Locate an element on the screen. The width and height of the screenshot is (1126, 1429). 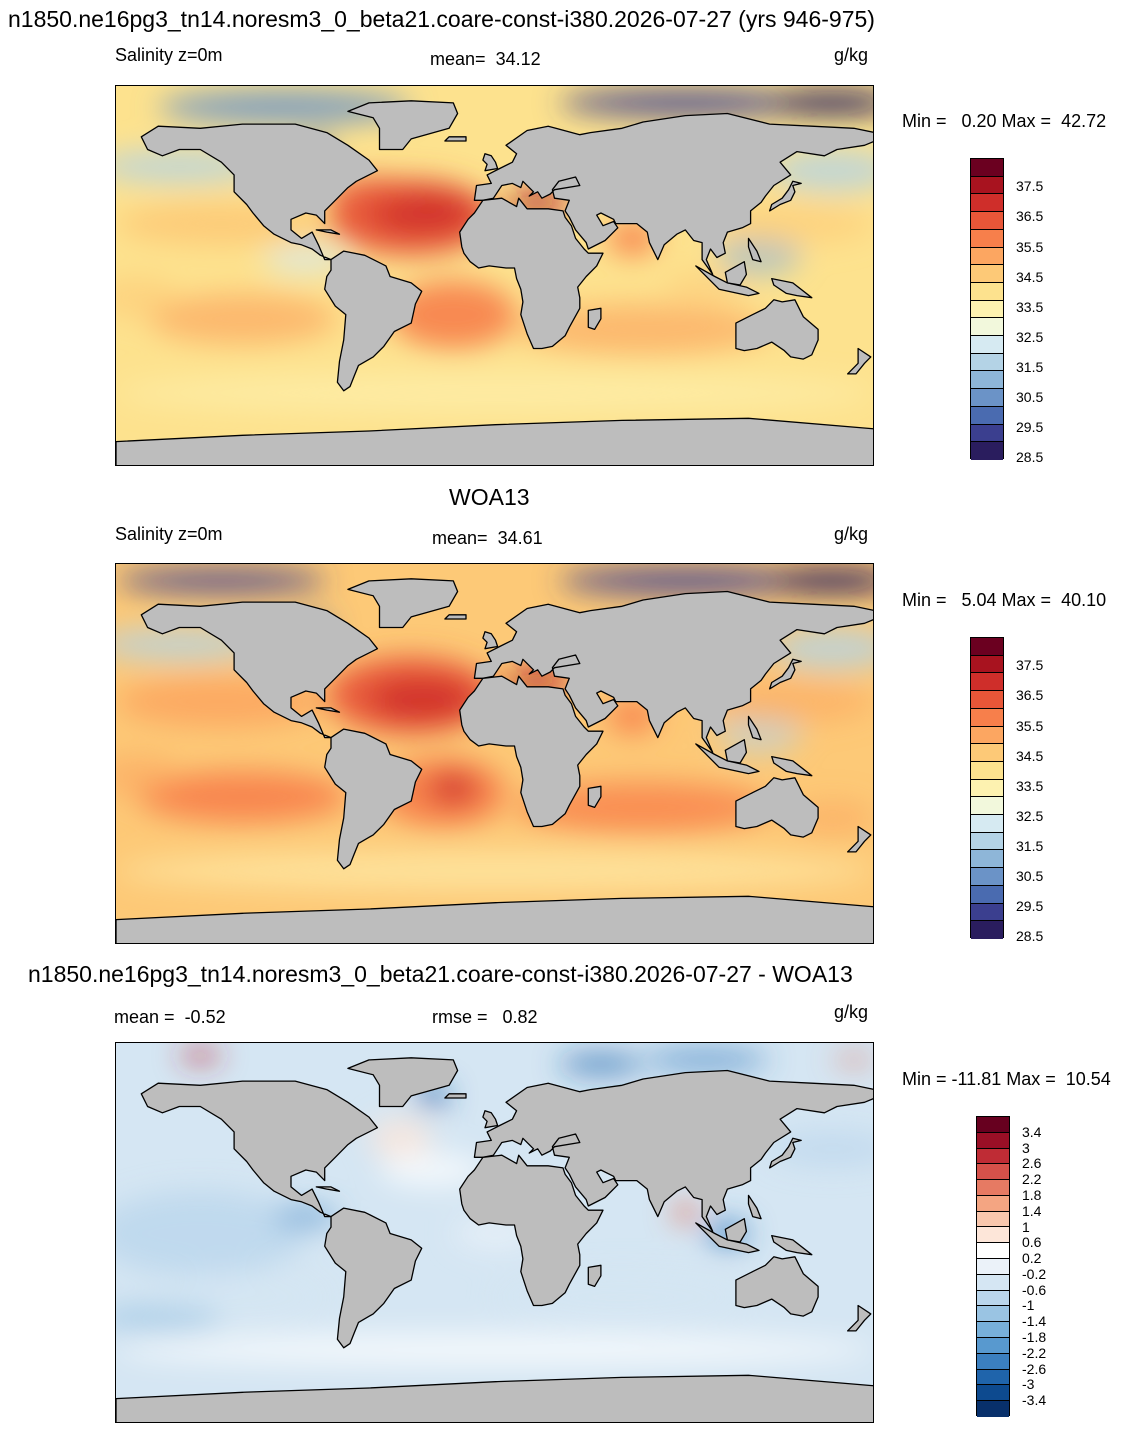
panel2-minmax: Min = 5.04 Max = 40.10 is located at coordinates (1004, 600).